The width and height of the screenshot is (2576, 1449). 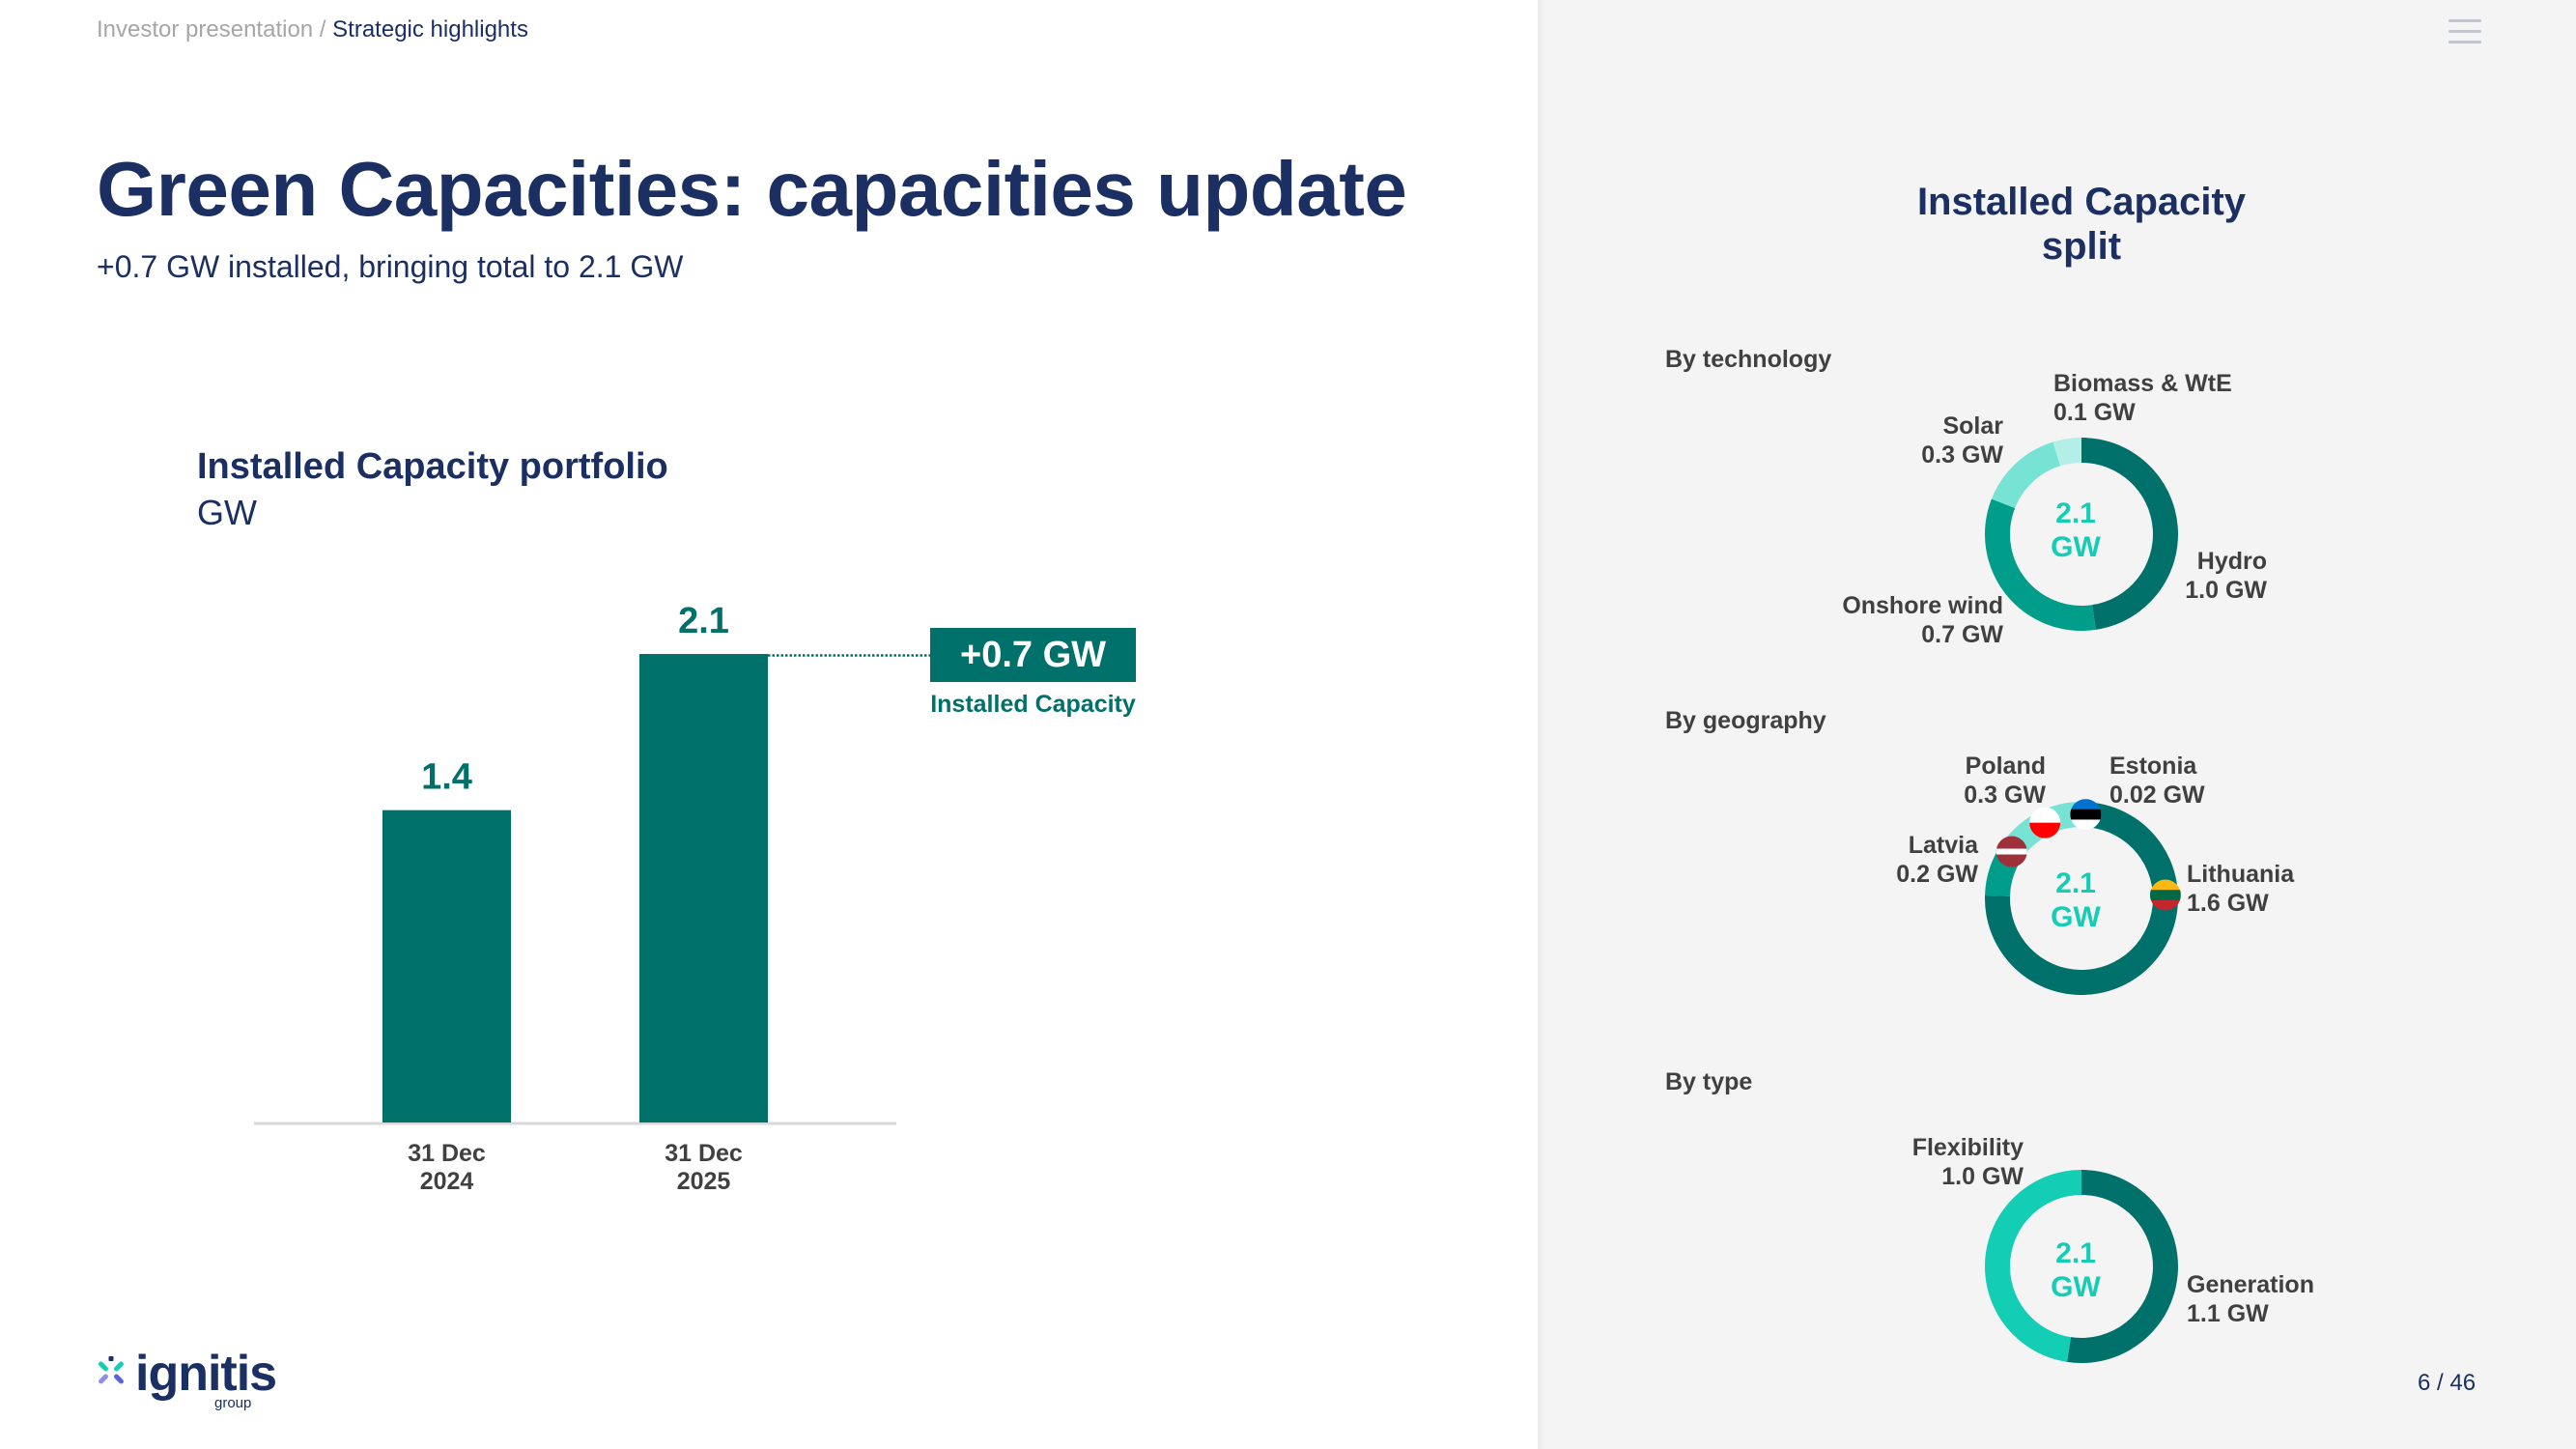 I want to click on tech-center-value: 2.1, so click(x=2075, y=513).